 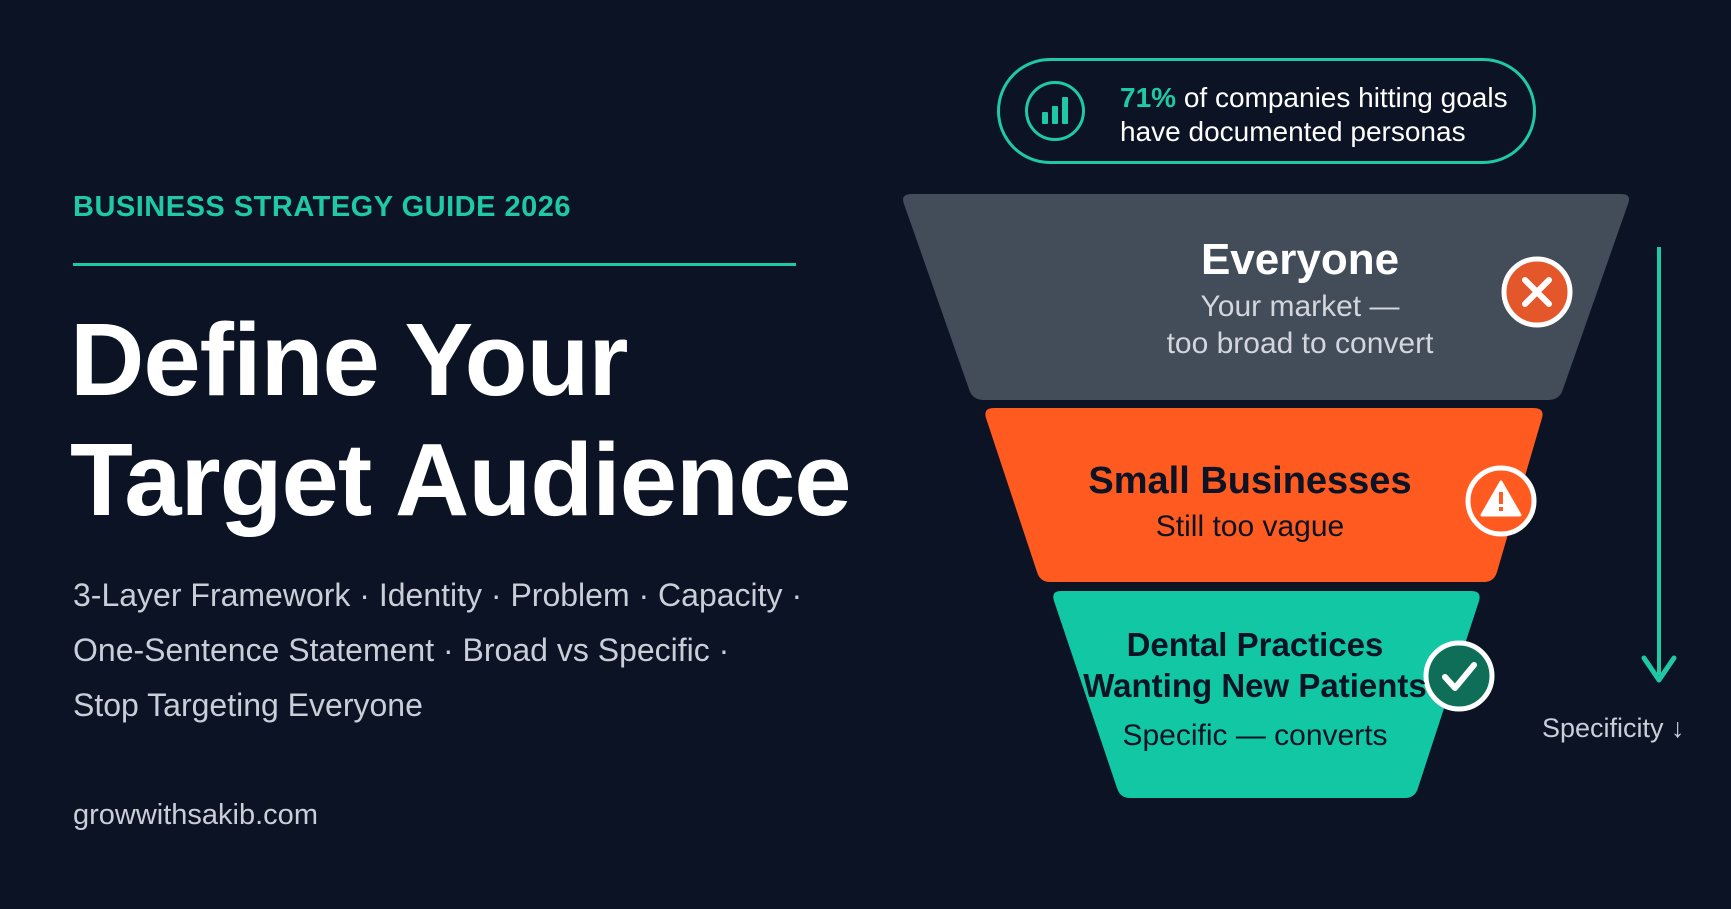 I want to click on specificity-label: Specificity ↓, so click(x=1613, y=728).